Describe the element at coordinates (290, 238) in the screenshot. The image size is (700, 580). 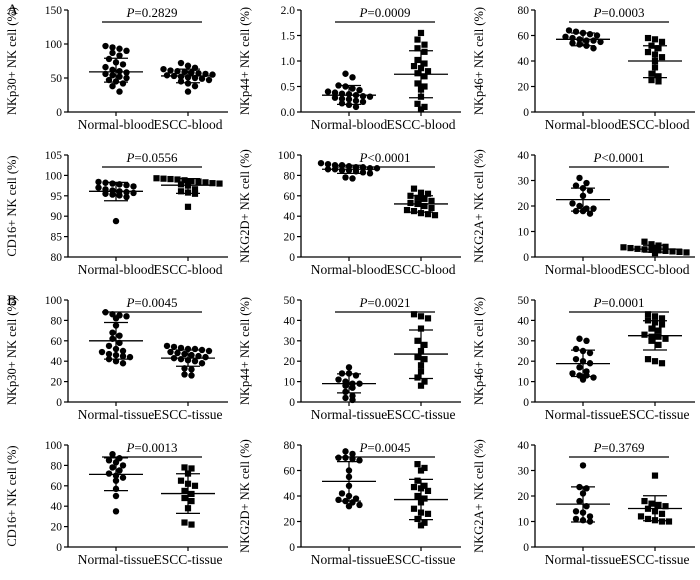
I see `y-tick-label: 20` at that location.